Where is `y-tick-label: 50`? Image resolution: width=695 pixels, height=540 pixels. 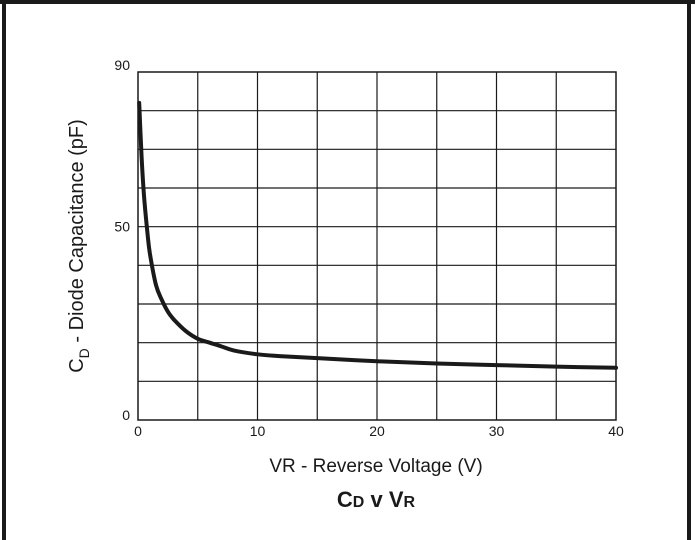
y-tick-label: 50 is located at coordinates (122, 227).